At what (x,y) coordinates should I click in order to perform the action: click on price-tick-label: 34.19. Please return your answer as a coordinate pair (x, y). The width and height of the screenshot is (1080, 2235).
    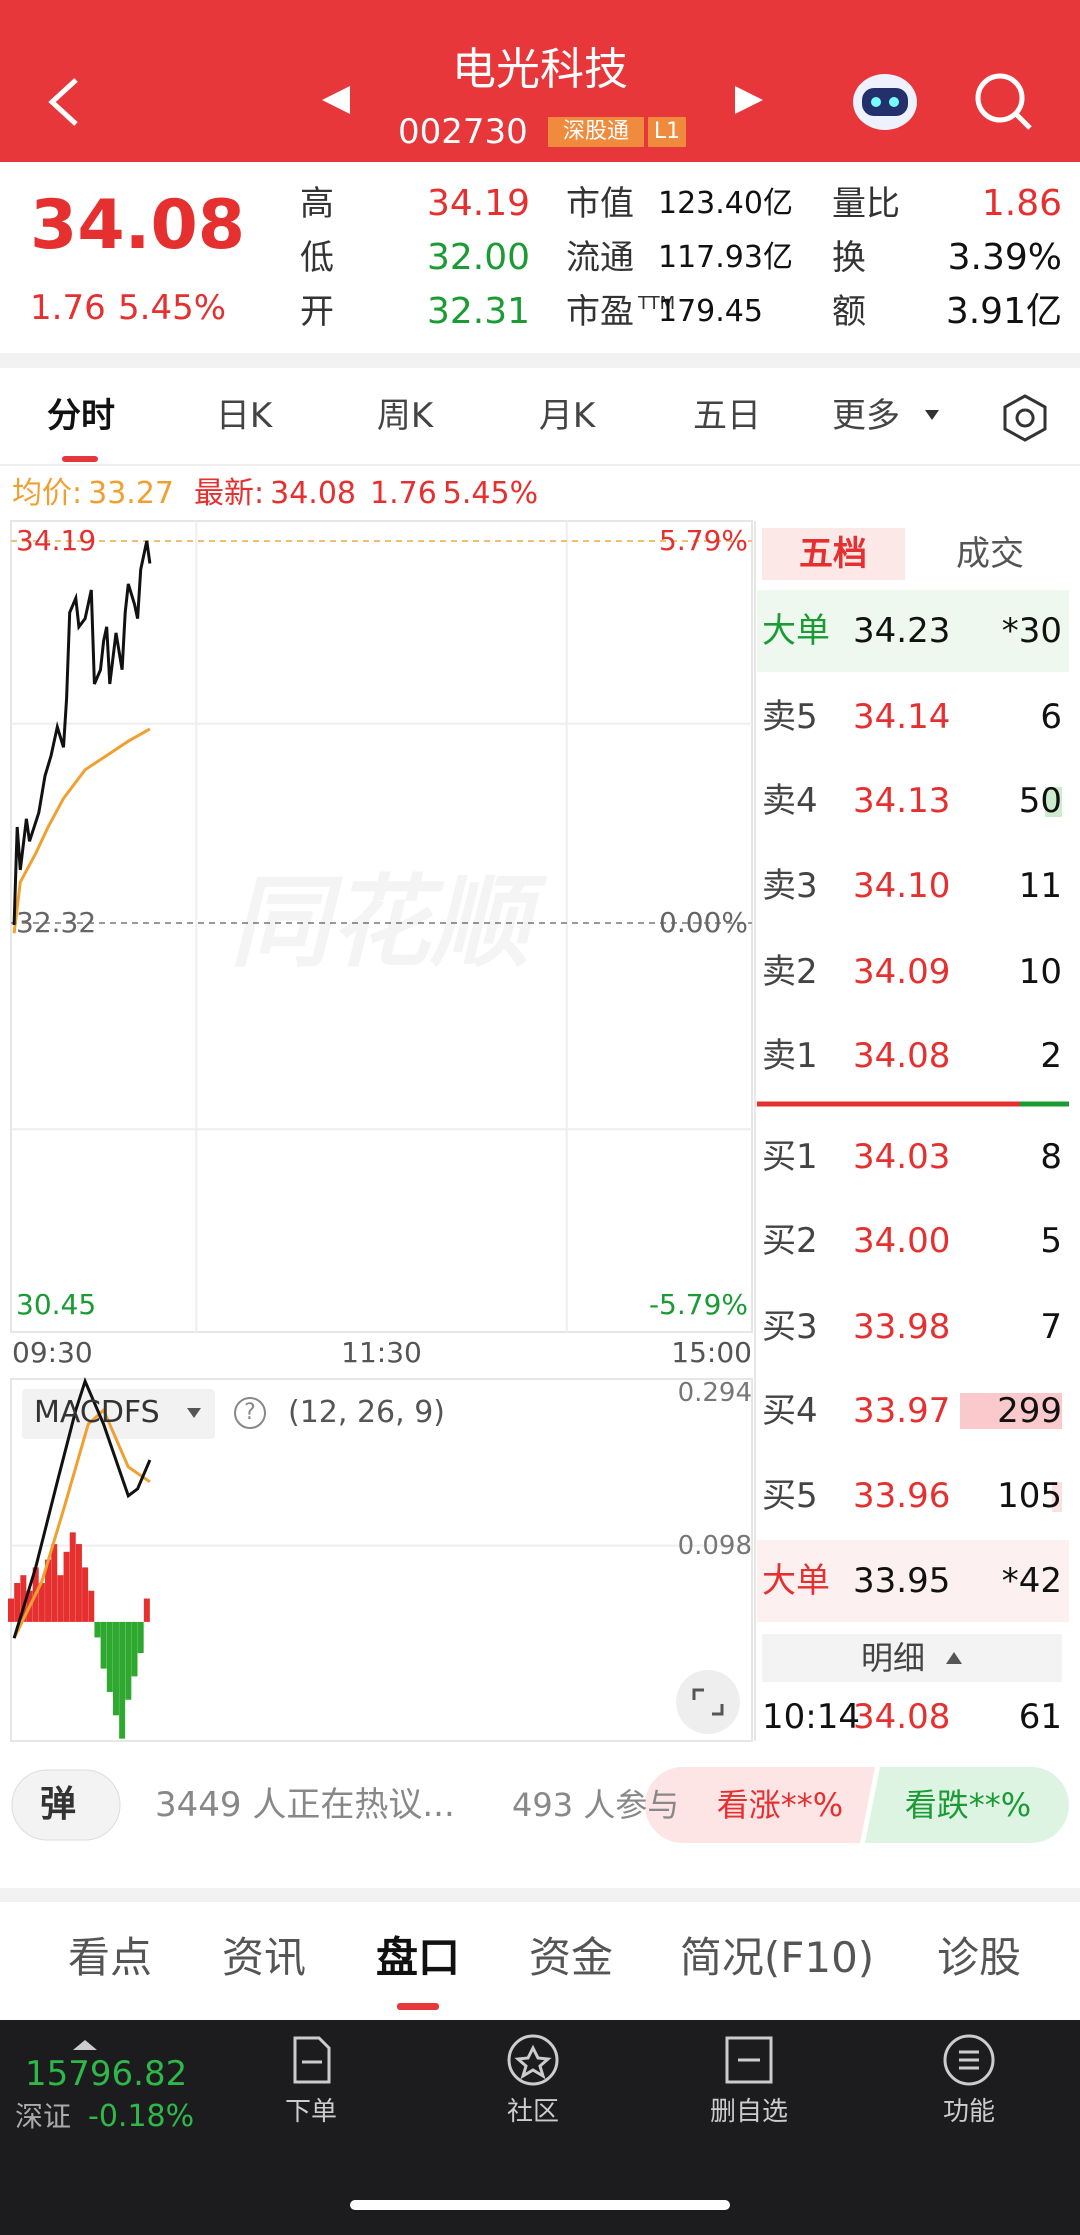
    Looking at the image, I should click on (56, 540).